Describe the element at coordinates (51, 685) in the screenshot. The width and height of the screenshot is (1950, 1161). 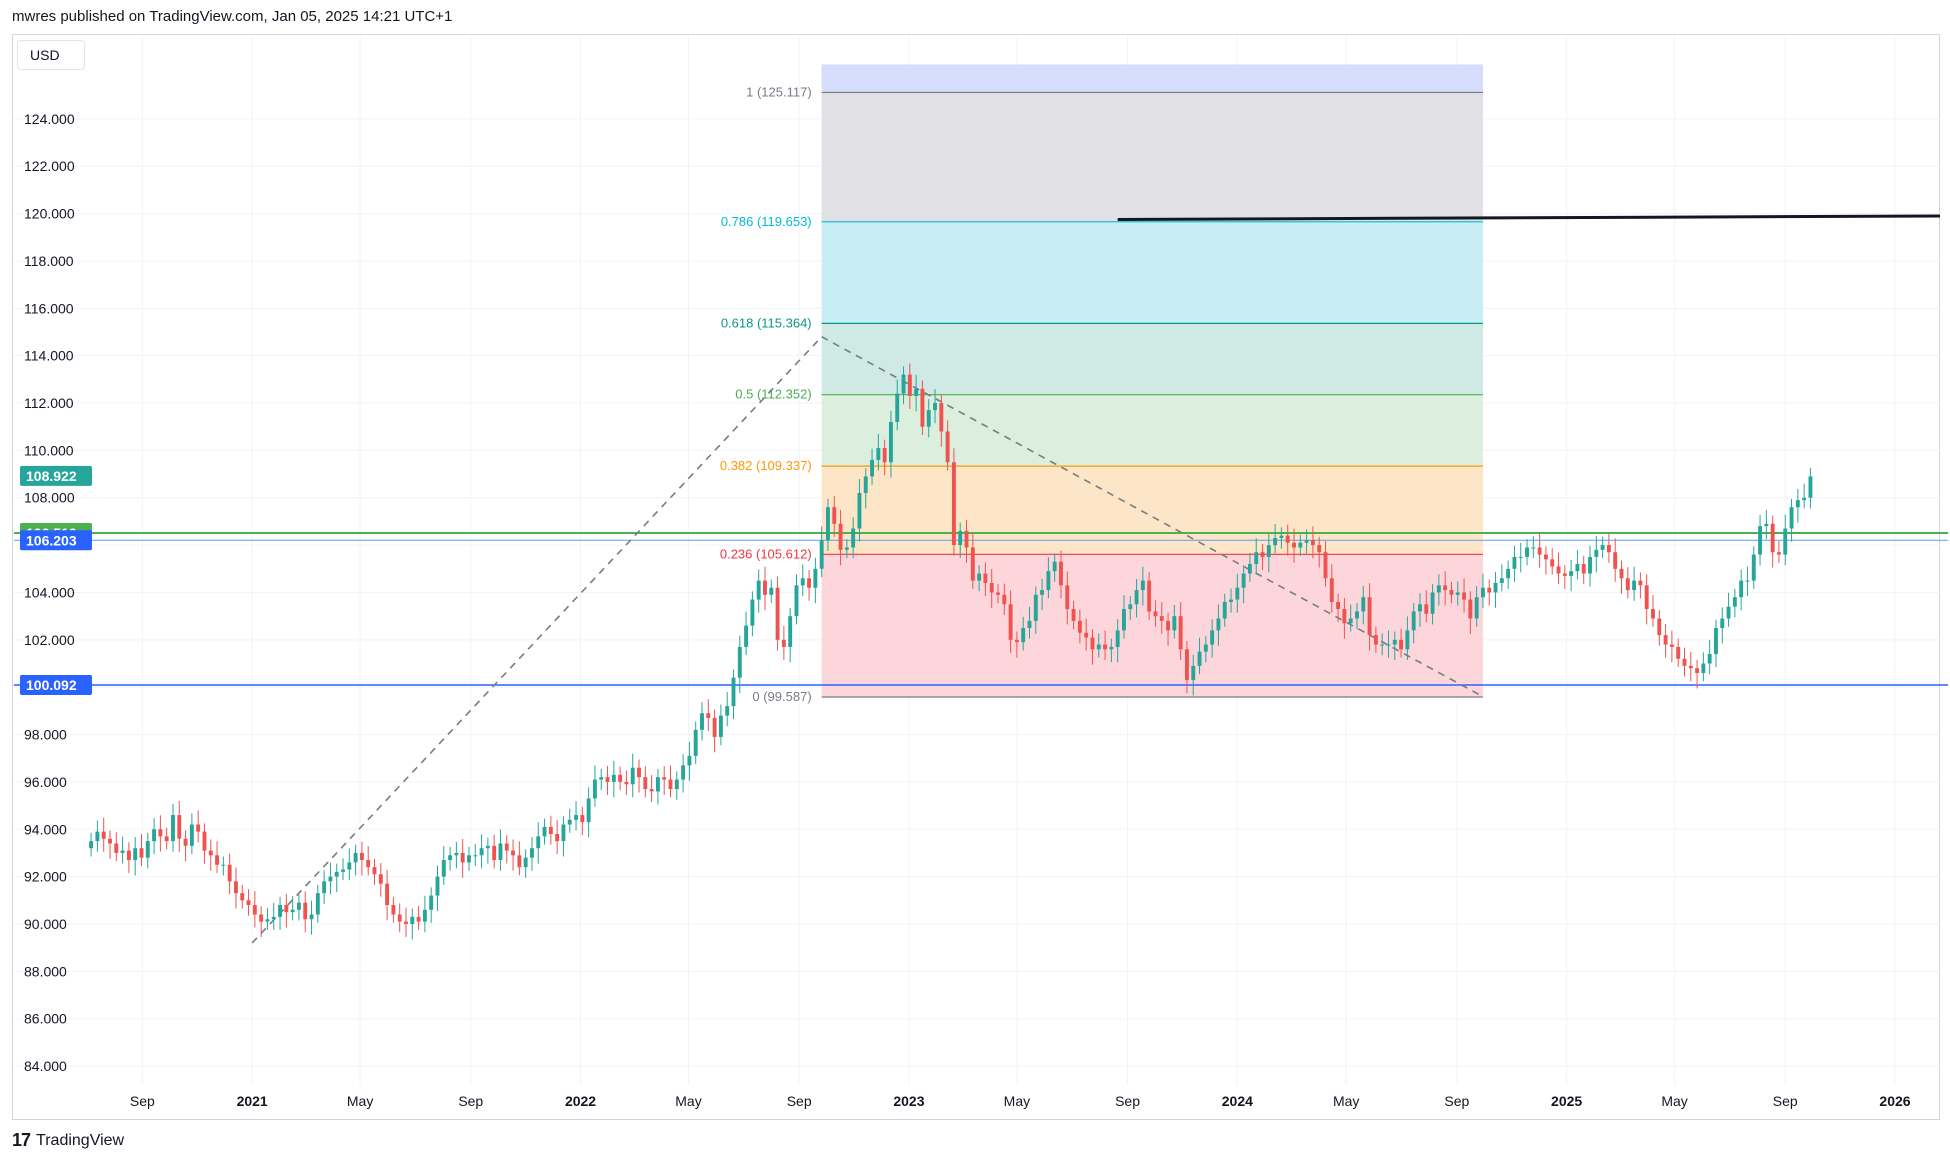
I see `price-label-text: 100.092` at that location.